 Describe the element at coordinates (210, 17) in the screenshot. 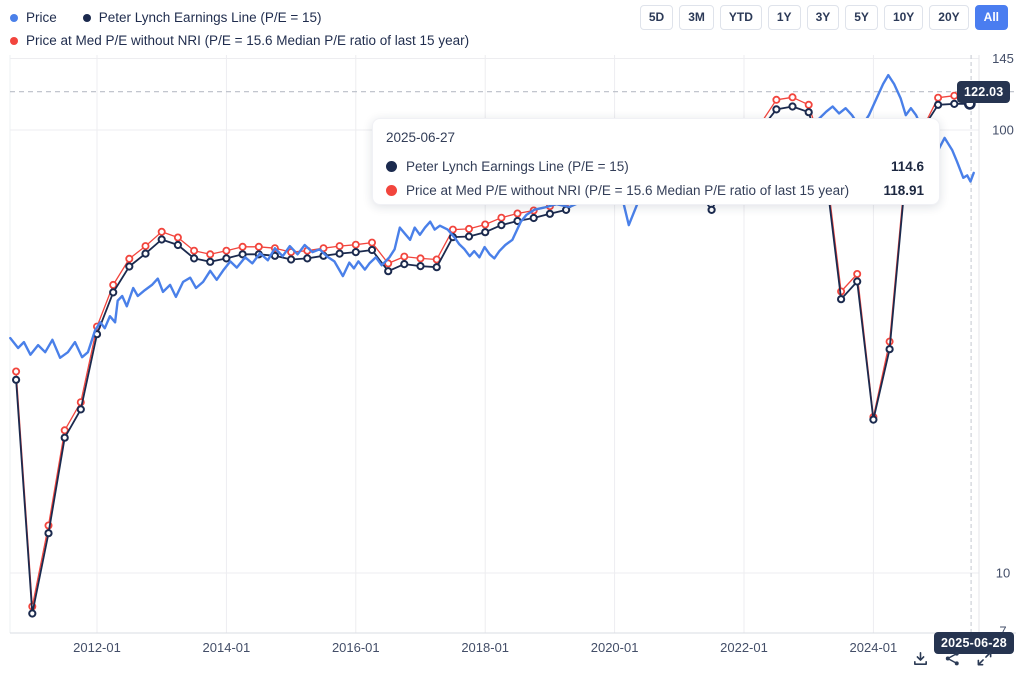

I see `legend-label-peter-lynch-line: Peter Lynch Earnings Line (P/E = 15)` at that location.